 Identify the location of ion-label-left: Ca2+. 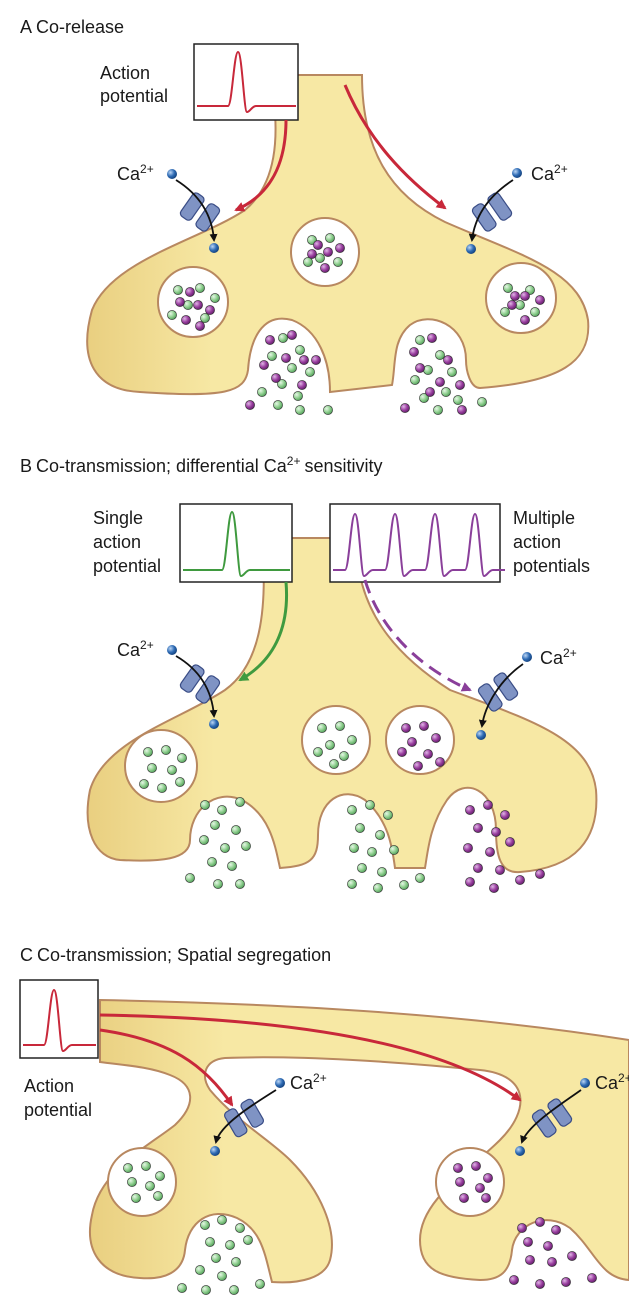
(308, 1082).